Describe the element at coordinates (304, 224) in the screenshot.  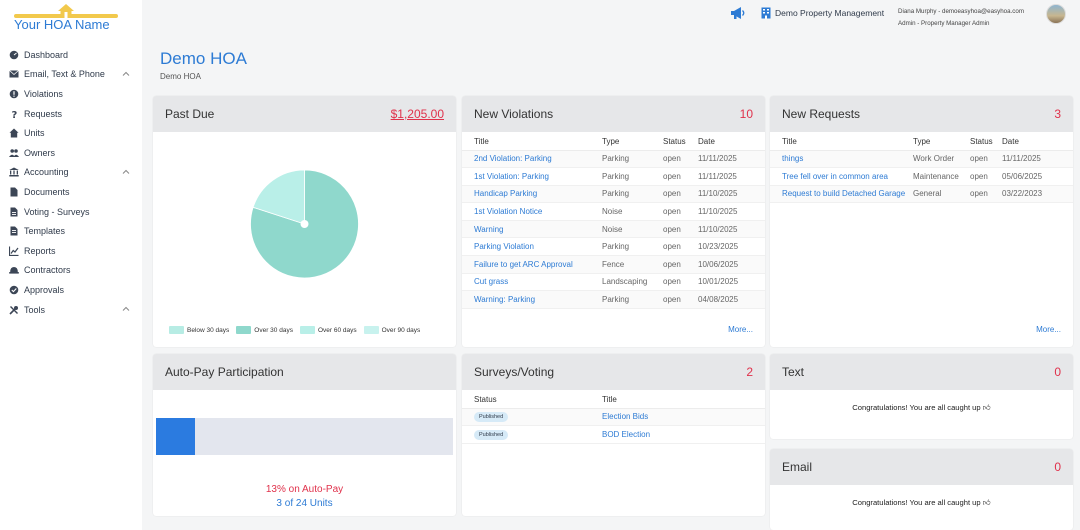
I see `pie-center-dot` at that location.